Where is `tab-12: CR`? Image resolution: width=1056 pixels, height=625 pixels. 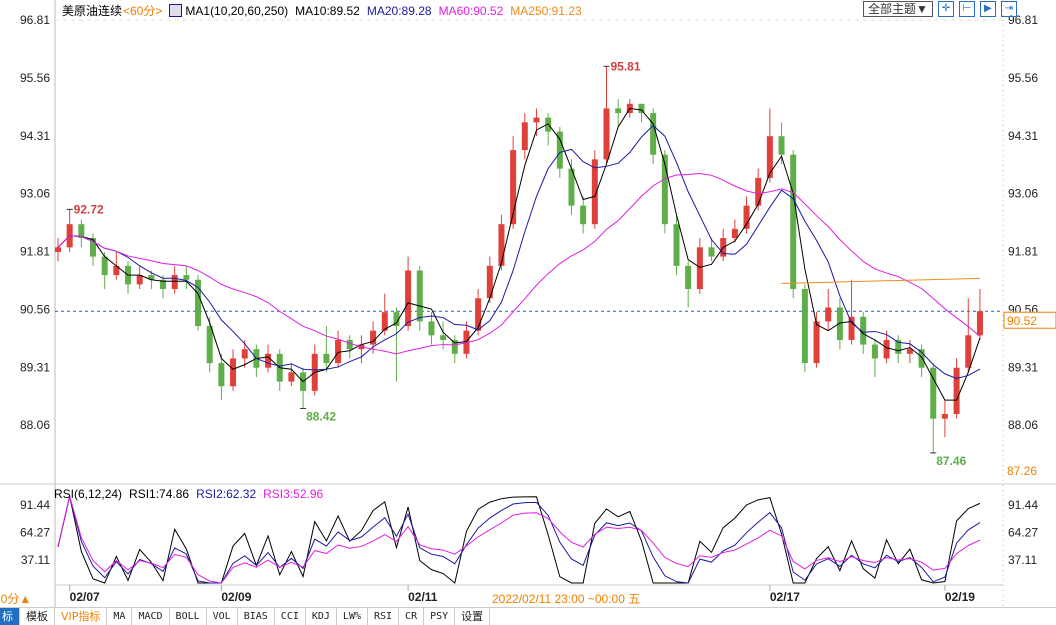
tab-12: CR is located at coordinates (412, 616).